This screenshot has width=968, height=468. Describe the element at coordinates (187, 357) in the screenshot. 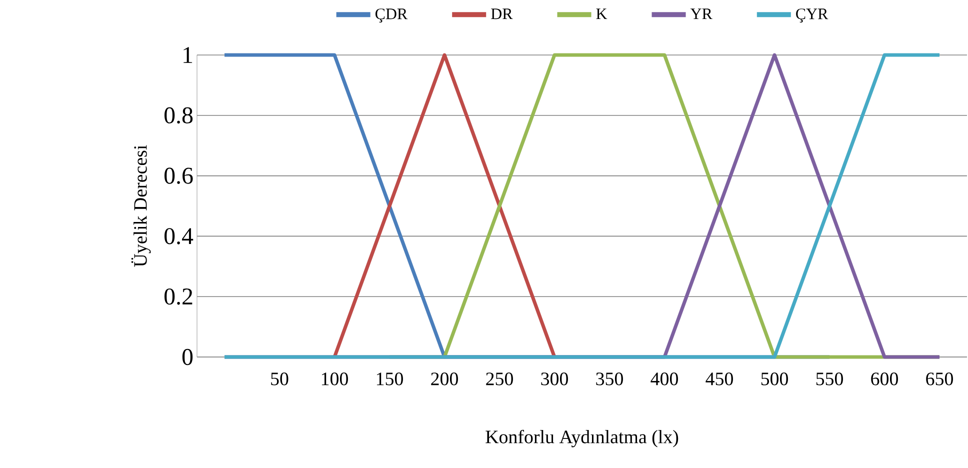

I see `y-tick-label: 0` at that location.